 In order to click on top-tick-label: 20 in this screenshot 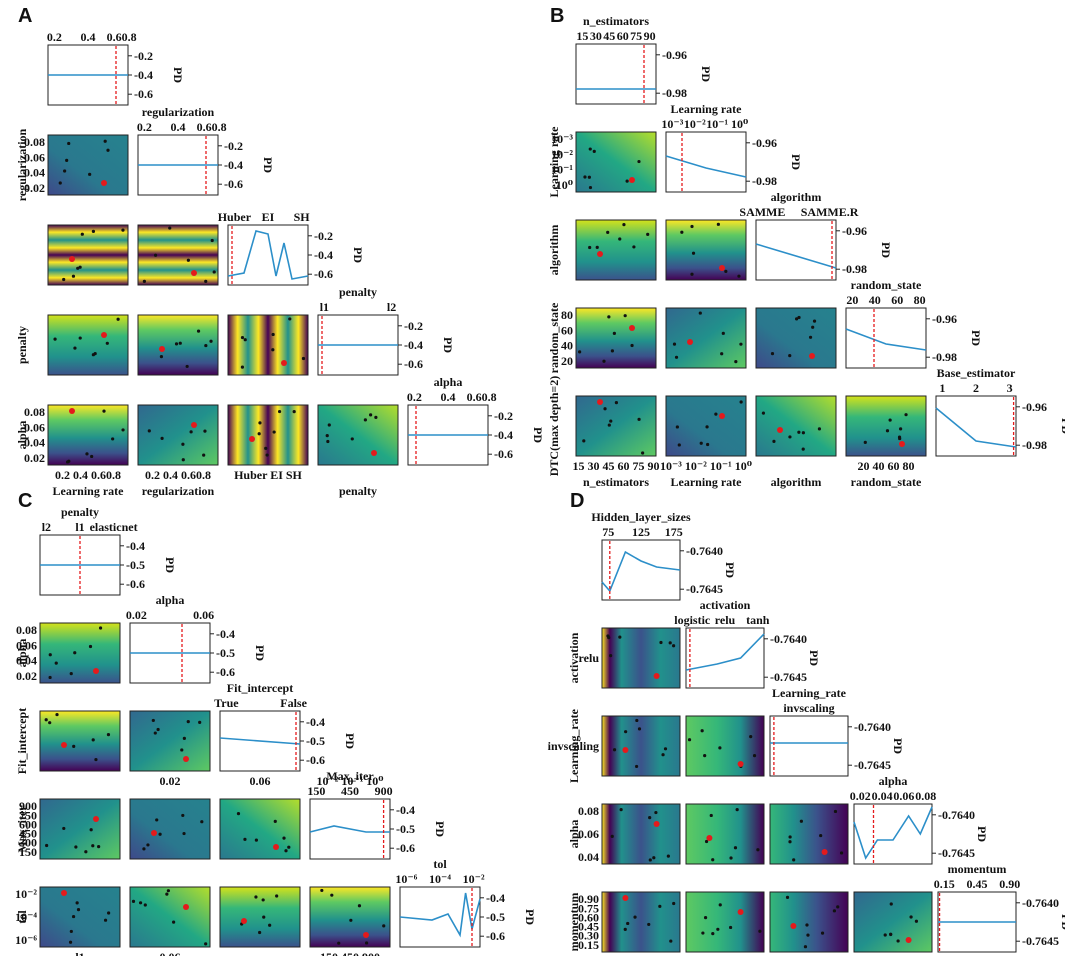, I will do `click(852, 300)`.